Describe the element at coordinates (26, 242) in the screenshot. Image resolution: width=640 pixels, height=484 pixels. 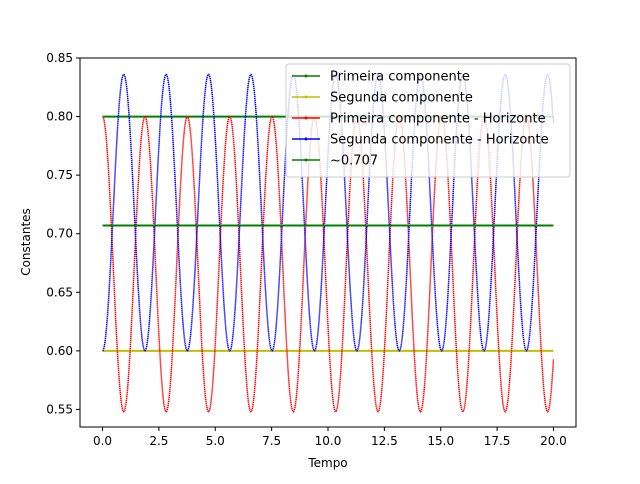
I see `y-axis-label: Constantes` at that location.